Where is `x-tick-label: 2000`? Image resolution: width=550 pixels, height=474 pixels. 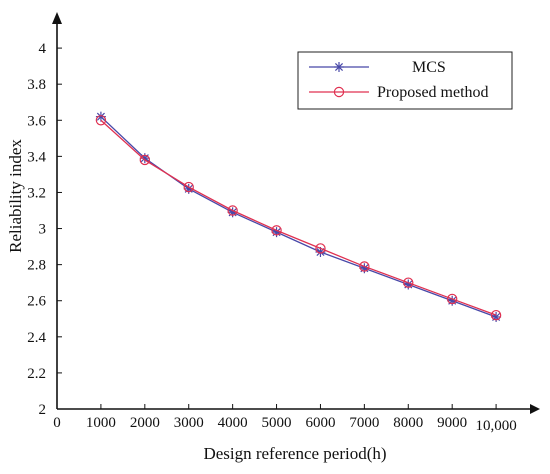
x-tick-label: 2000 is located at coordinates (145, 423).